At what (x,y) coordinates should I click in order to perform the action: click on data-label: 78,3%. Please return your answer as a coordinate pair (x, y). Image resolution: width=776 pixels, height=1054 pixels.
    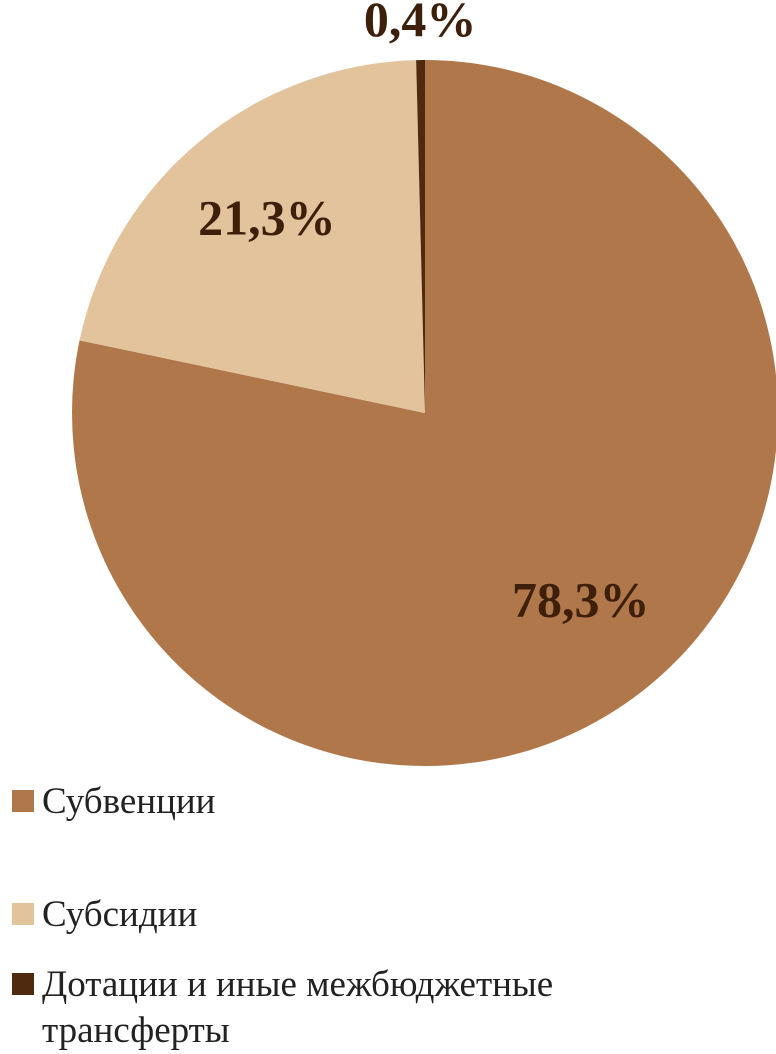
    Looking at the image, I should click on (581, 599).